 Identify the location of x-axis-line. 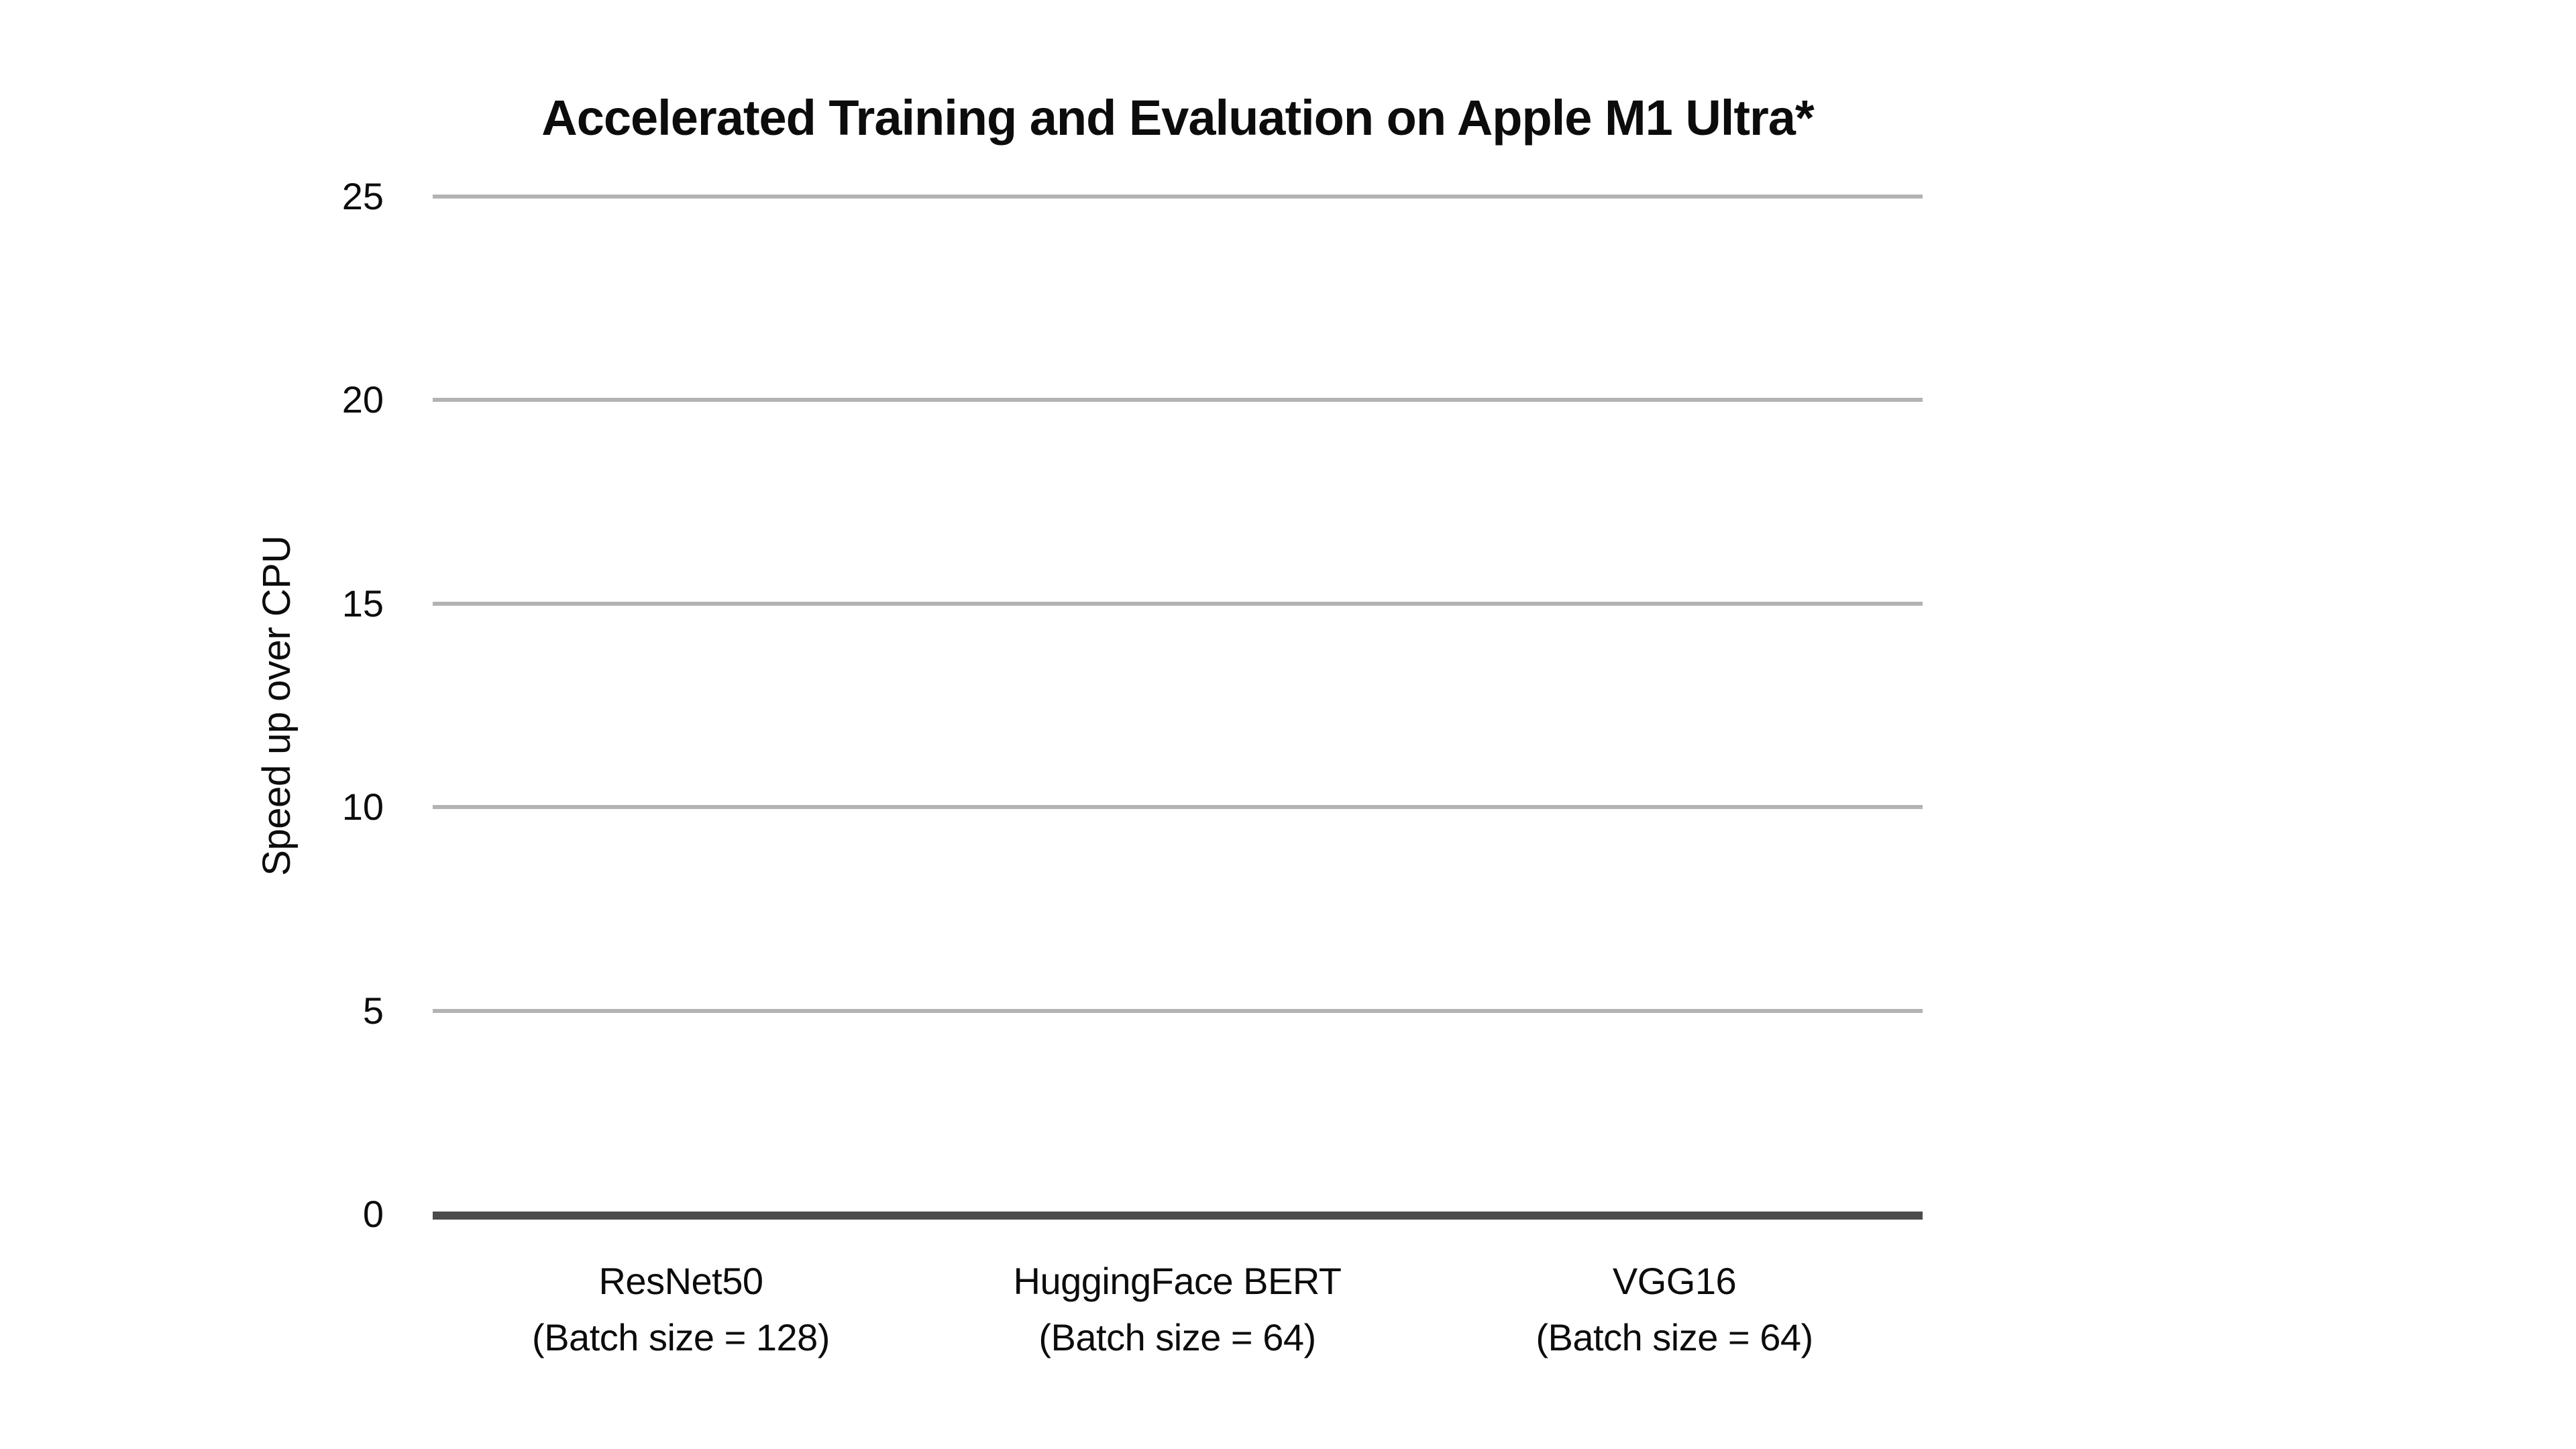
(1178, 1216).